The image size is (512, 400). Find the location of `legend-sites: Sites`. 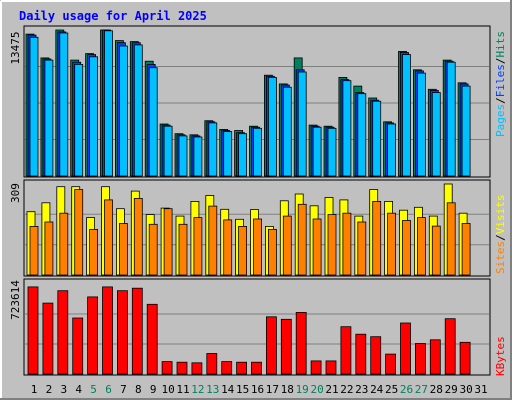

legend-sites: Sites is located at coordinates (500, 257).